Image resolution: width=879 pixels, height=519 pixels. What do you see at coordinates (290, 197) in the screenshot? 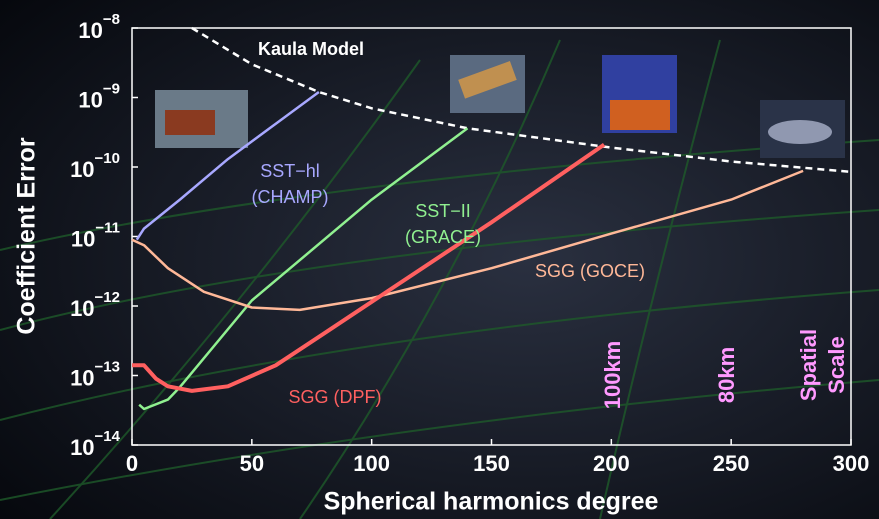
I see `annotation: (CHAMP)` at bounding box center [290, 197].